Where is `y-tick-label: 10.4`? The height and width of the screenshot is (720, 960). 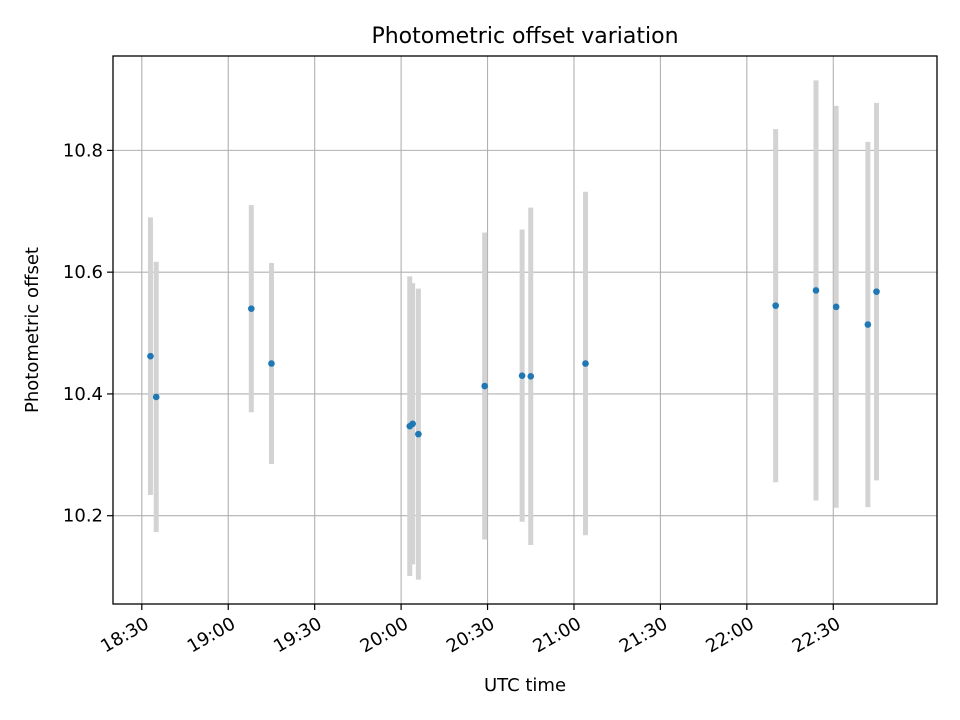
y-tick-label: 10.4 is located at coordinates (83, 394).